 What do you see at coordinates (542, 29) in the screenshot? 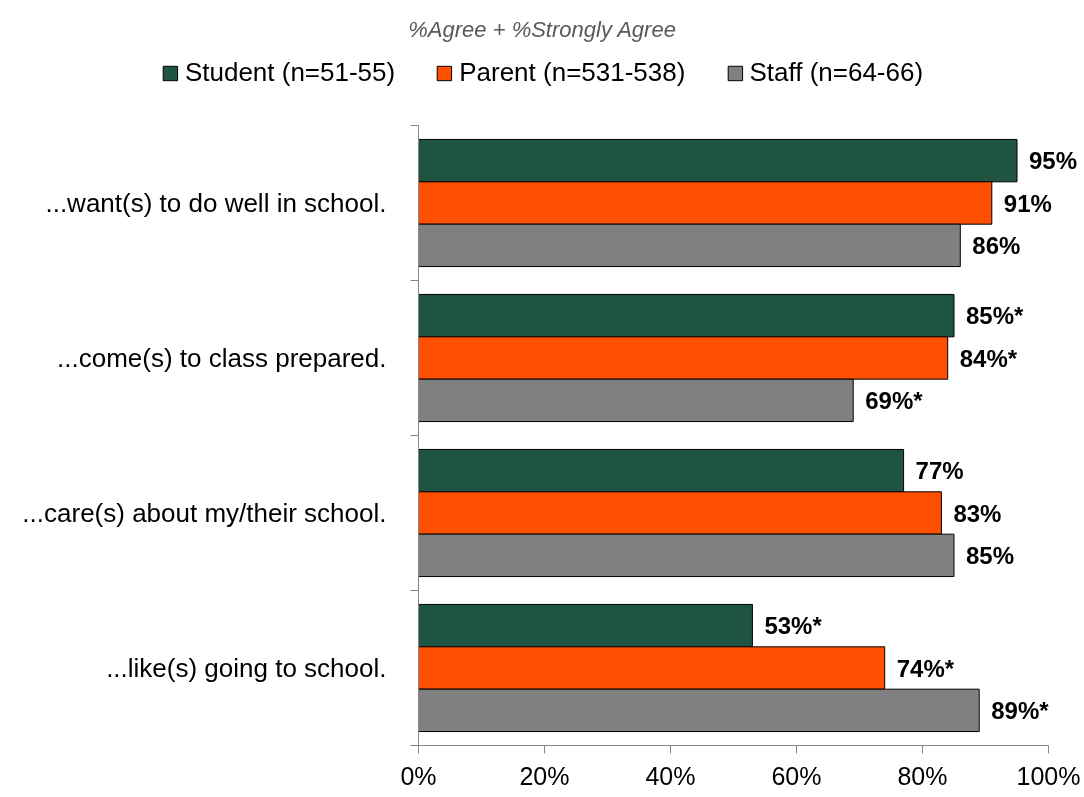
I see `chart-title: %Agree + %Strongly Agree` at bounding box center [542, 29].